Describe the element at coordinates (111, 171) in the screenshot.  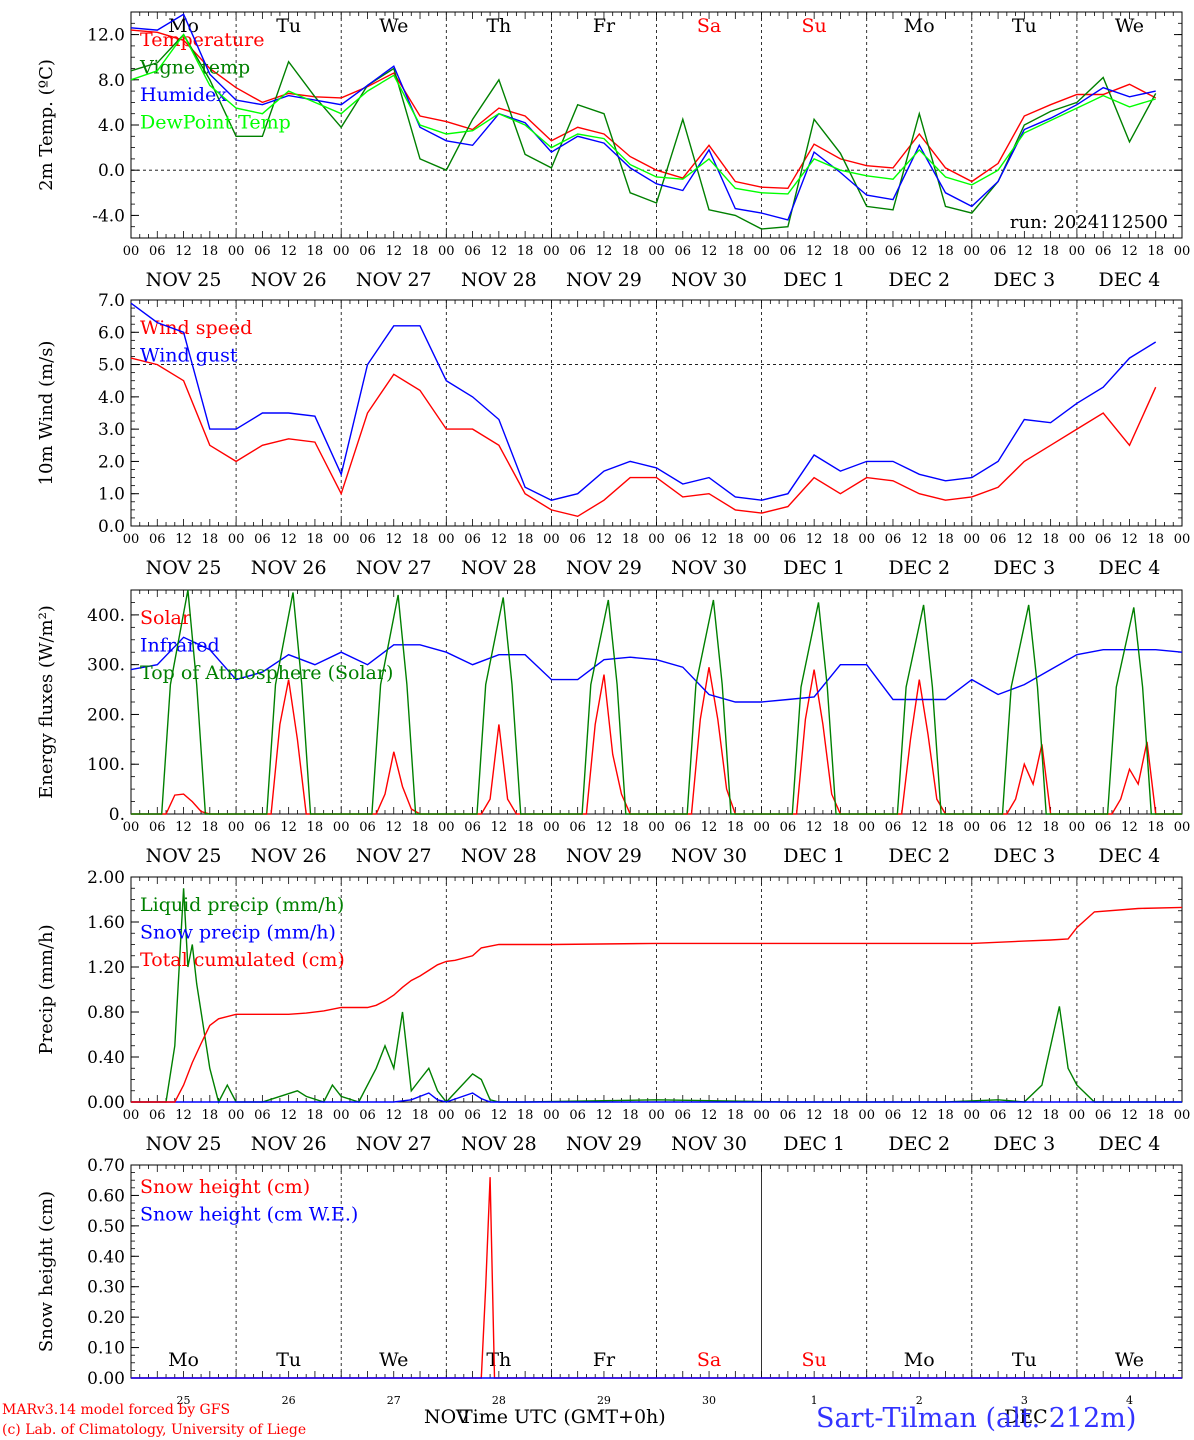
I see `y-tick-label: 0.0` at that location.